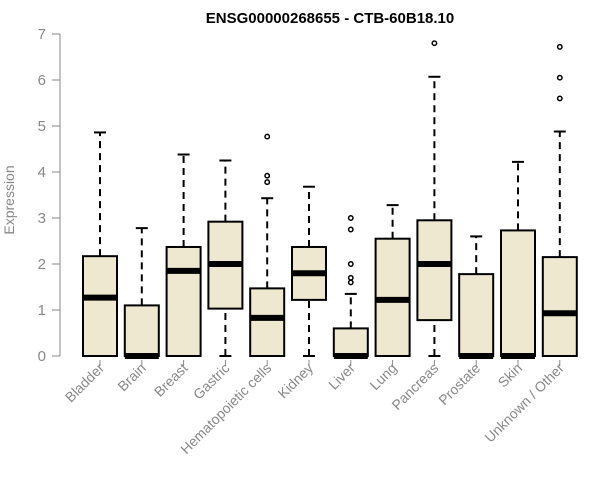 This screenshot has height=500, width=600. What do you see at coordinates (131, 377) in the screenshot?
I see `x-tick-label: Brain` at bounding box center [131, 377].